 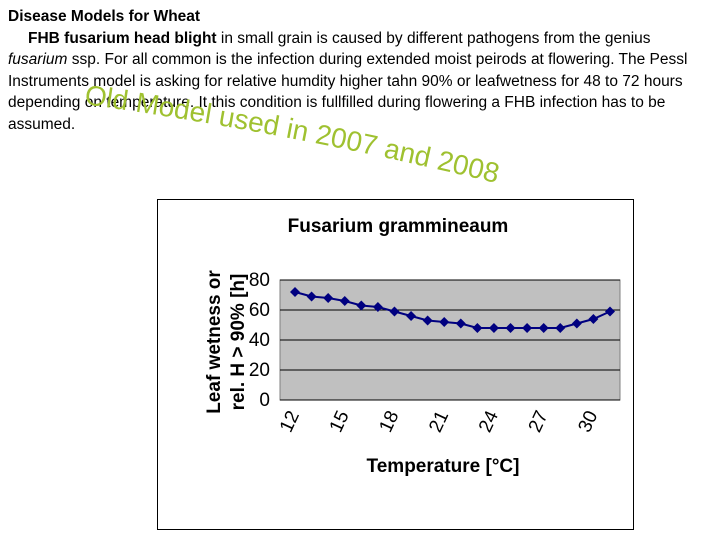 What do you see at coordinates (38, 59) in the screenshot?
I see `fusarium-italic: fusarium` at bounding box center [38, 59].